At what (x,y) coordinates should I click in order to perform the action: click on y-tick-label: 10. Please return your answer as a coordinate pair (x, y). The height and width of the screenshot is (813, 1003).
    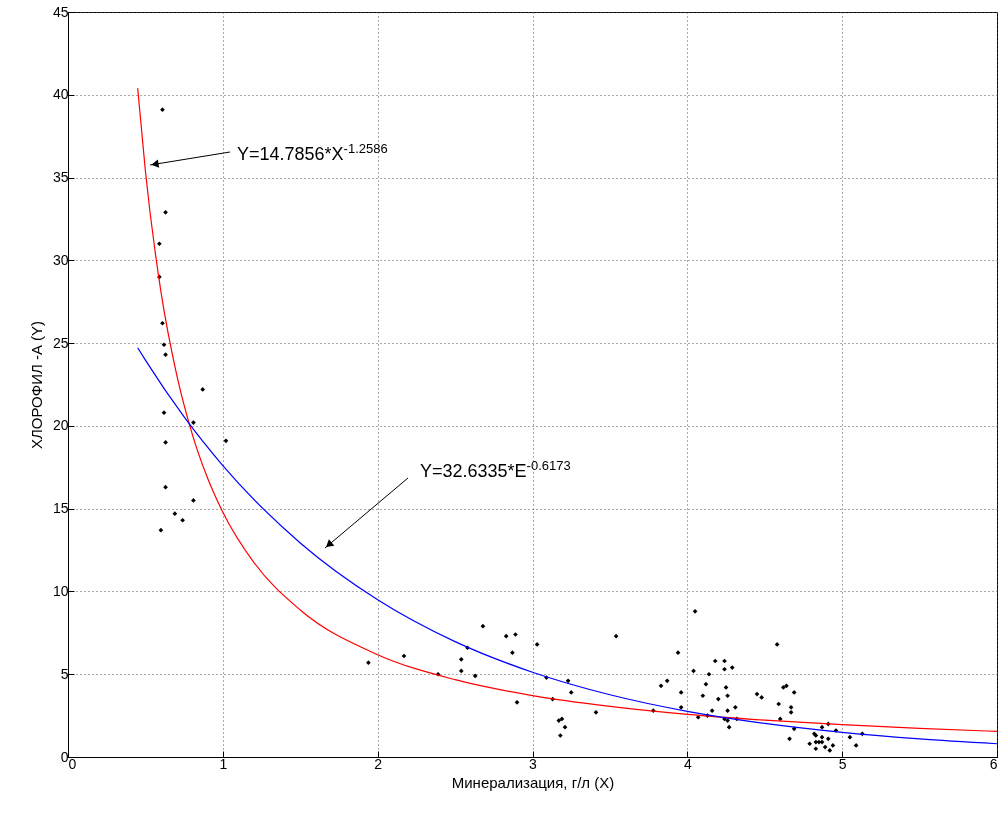
    Looking at the image, I should click on (60, 590).